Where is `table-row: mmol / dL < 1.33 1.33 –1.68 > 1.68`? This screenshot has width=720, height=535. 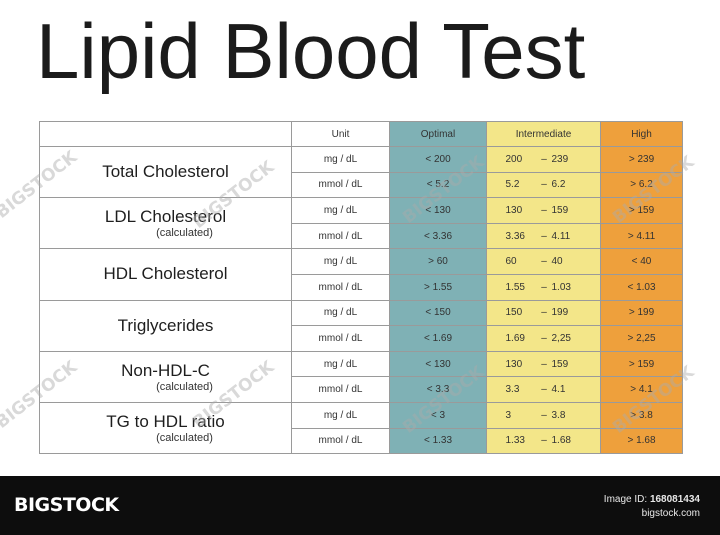
table-row: mmol / dL < 1.33 1.33 –1.68 > 1.68 is located at coordinates (361, 441).